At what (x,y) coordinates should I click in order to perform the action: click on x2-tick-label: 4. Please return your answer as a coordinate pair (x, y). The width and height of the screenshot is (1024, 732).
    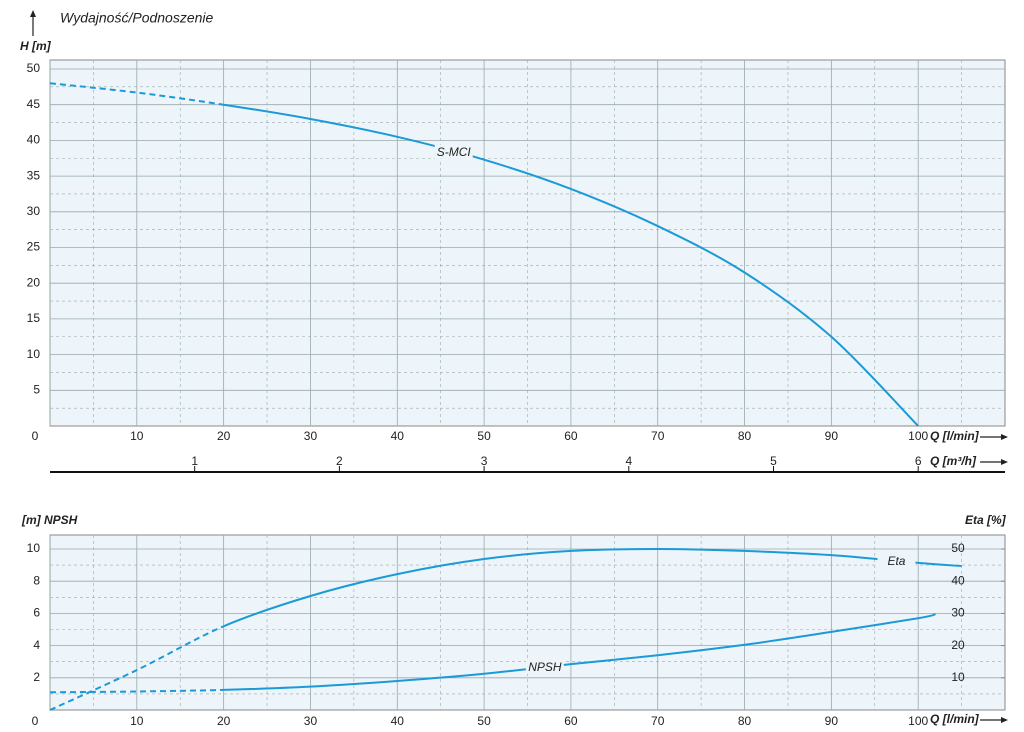
    Looking at the image, I should click on (628, 461).